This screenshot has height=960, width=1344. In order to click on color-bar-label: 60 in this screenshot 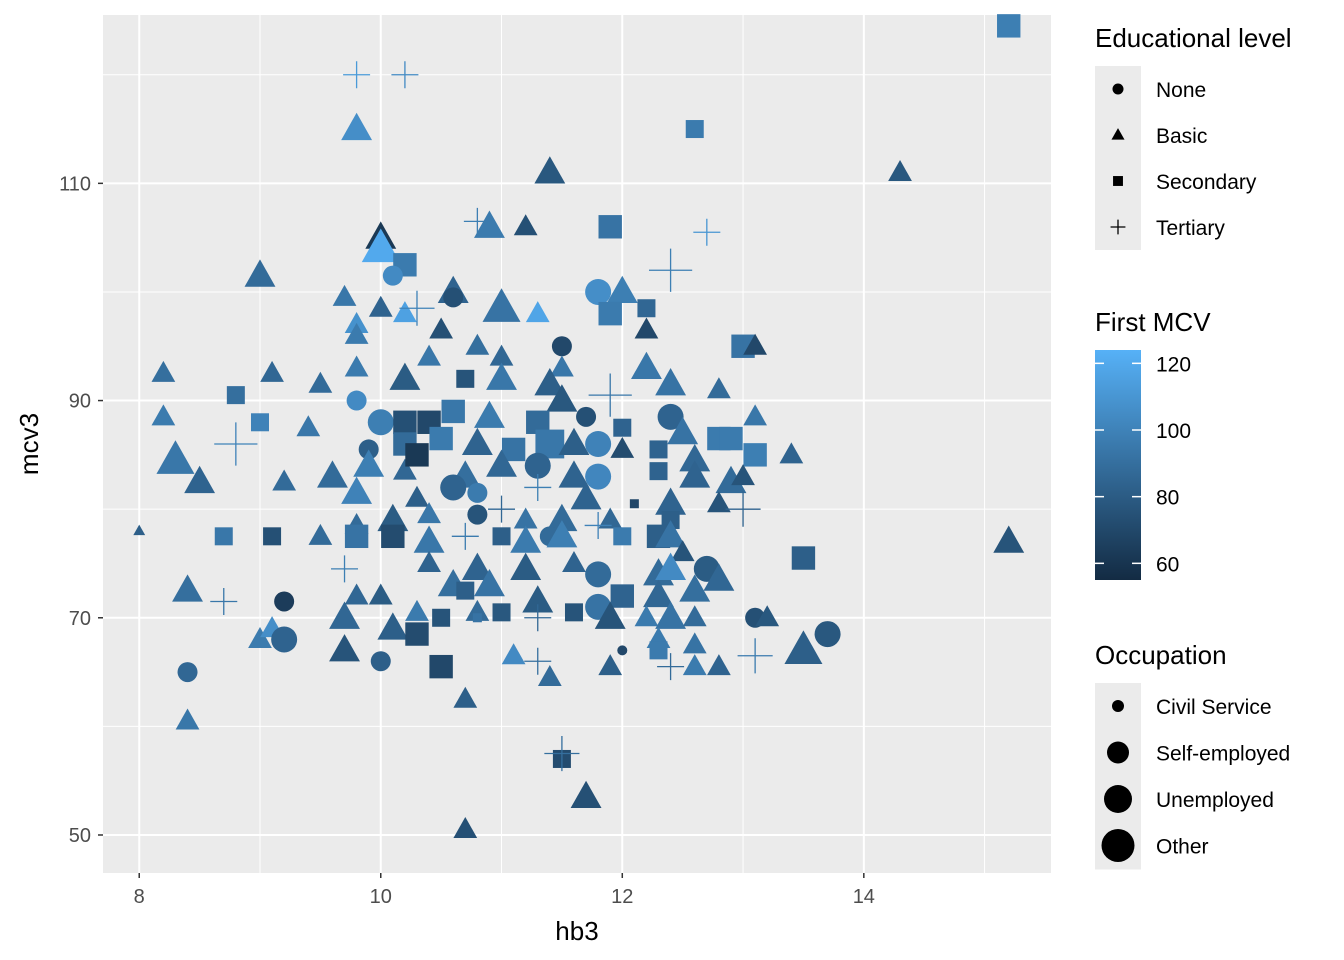, I will do `click(1167, 564)`.